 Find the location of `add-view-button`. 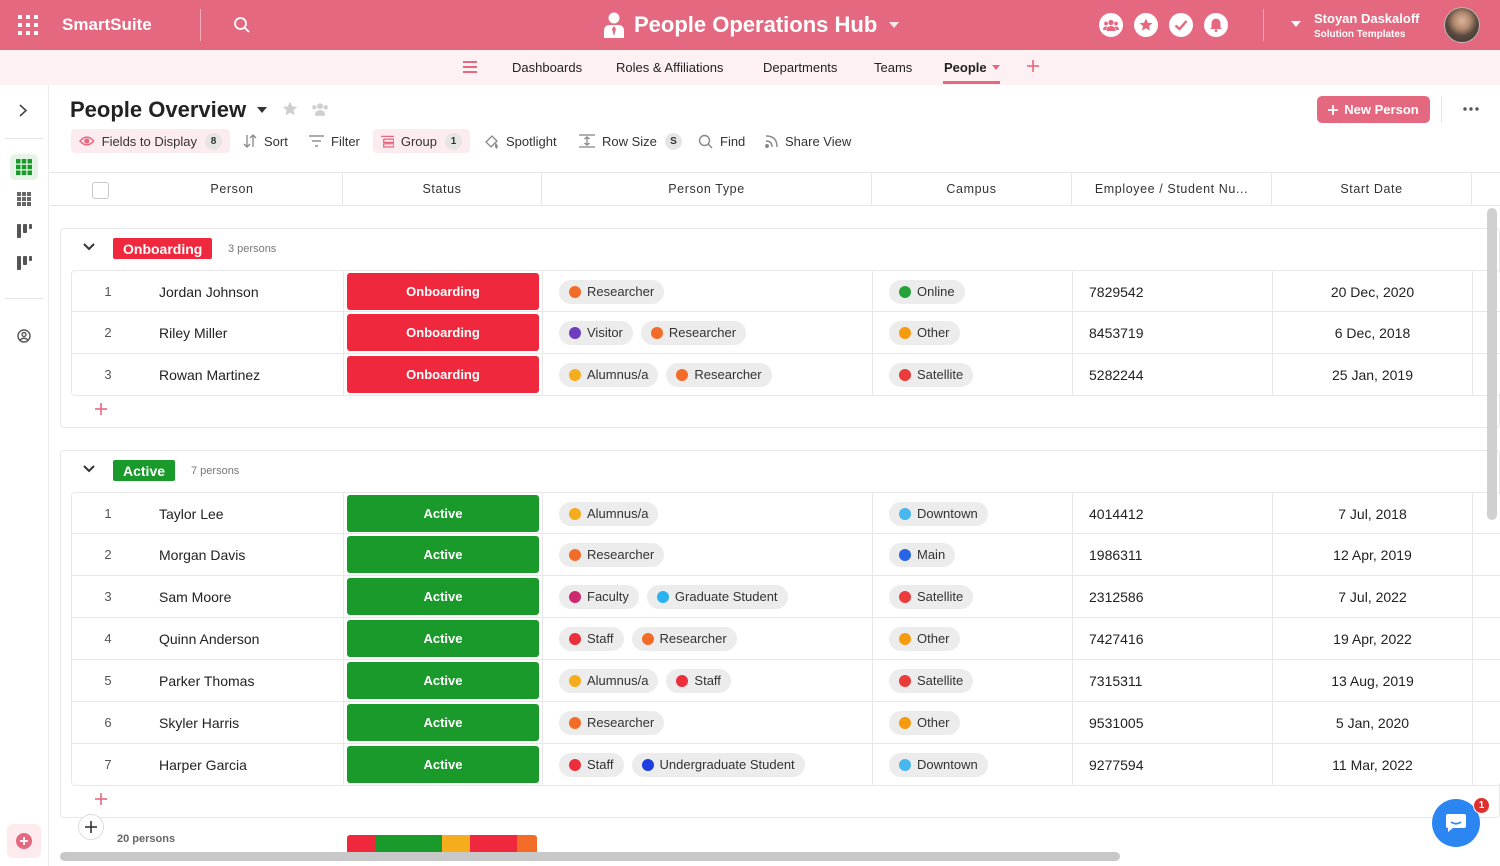

add-view-button is located at coordinates (24, 841).